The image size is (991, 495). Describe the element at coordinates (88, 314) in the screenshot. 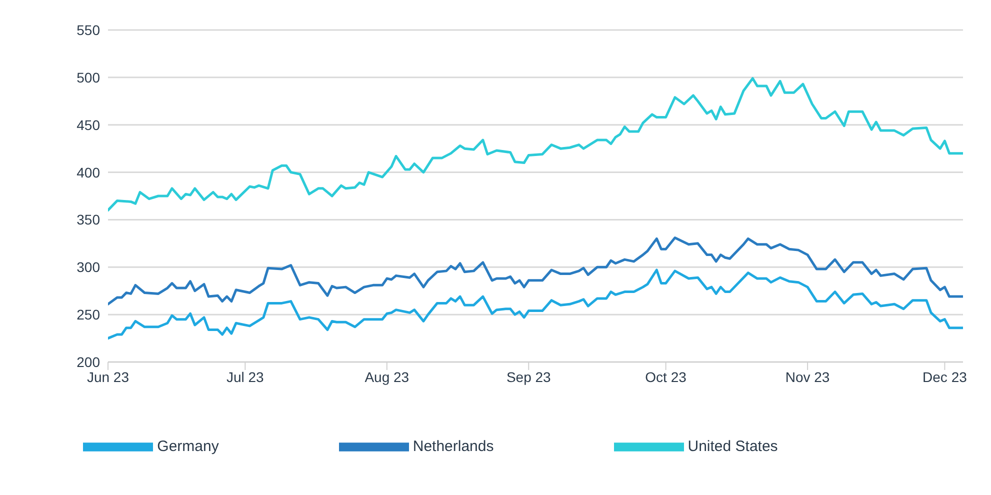

I see `y-tick-label: 250` at that location.